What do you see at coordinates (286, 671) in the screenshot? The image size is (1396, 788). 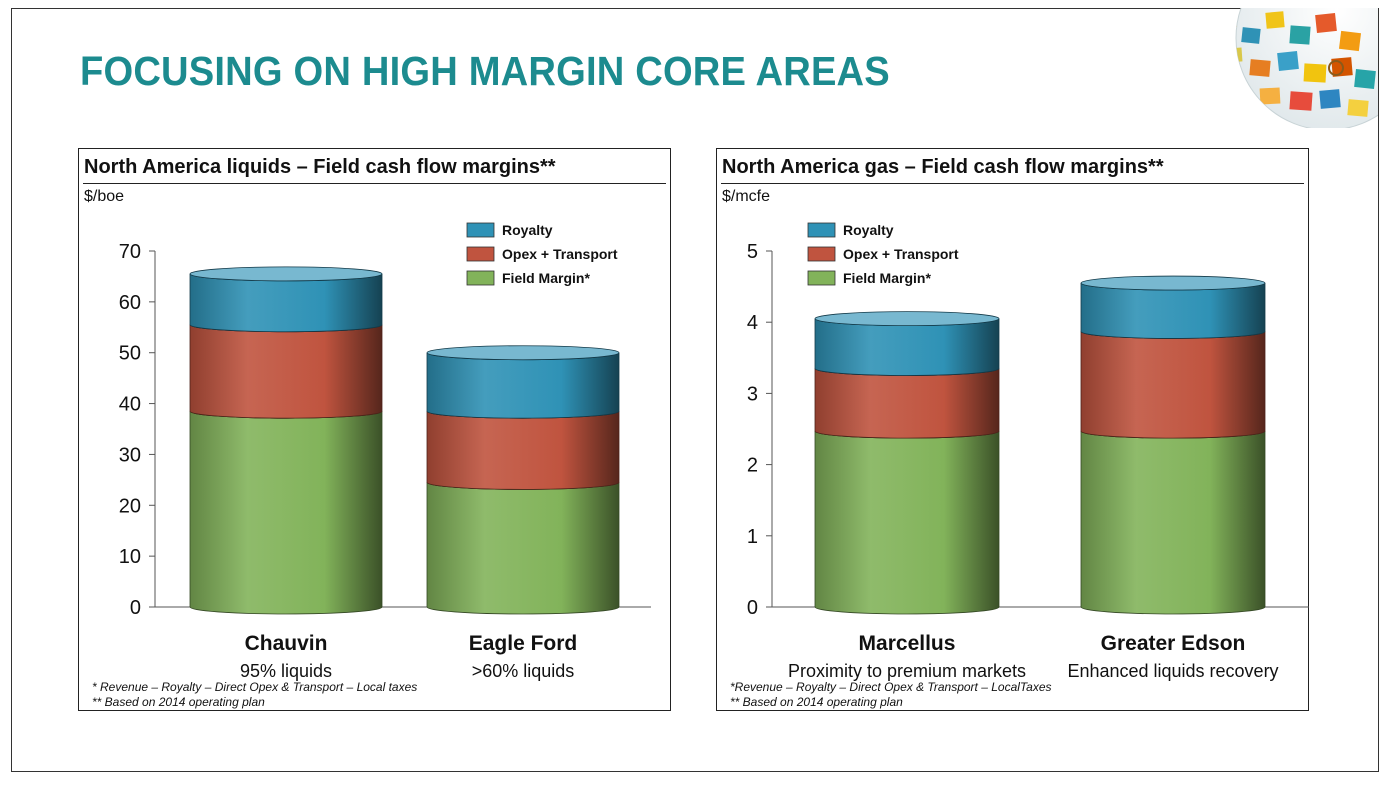 I see `category-sublabel: 95% liquids` at bounding box center [286, 671].